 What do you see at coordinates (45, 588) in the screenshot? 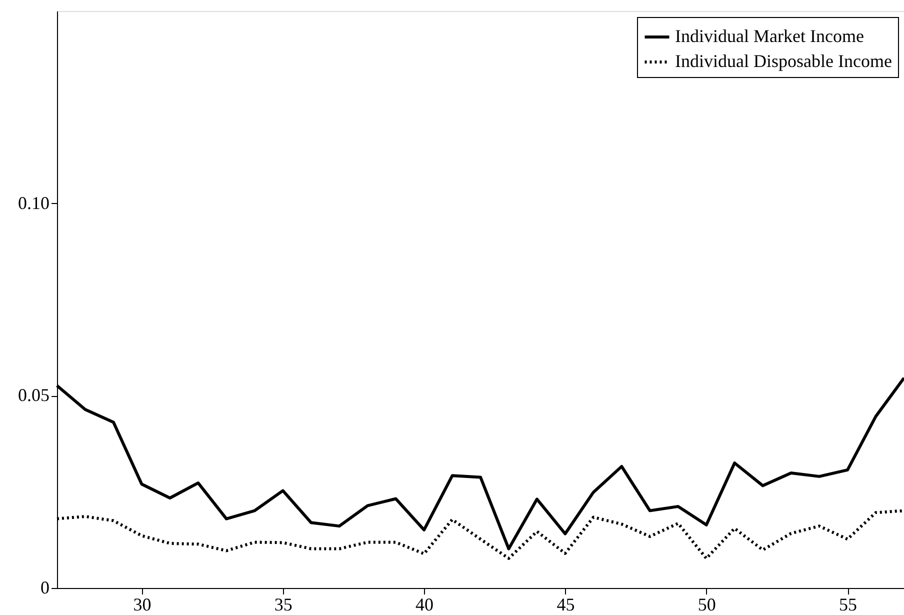
I see `y-tick-label: 0` at bounding box center [45, 588].